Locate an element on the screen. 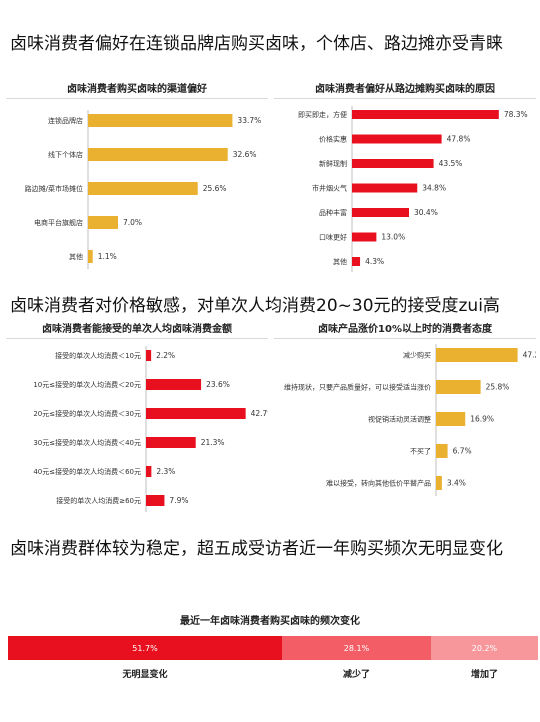 Image resolution: width=540 pixels, height=722 pixels. category-label: 口味更好 is located at coordinates (333, 237).